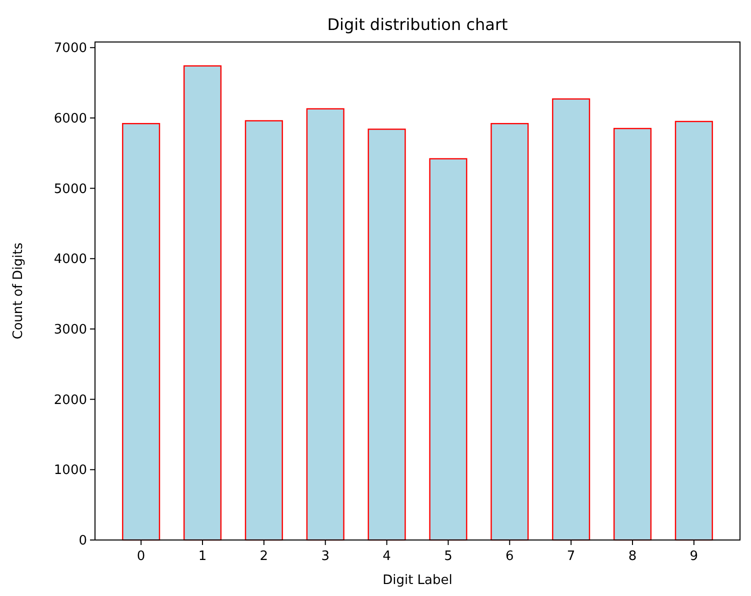 The width and height of the screenshot is (751, 596). What do you see at coordinates (70, 400) in the screenshot?
I see `y-tick-label: 2000` at bounding box center [70, 400].